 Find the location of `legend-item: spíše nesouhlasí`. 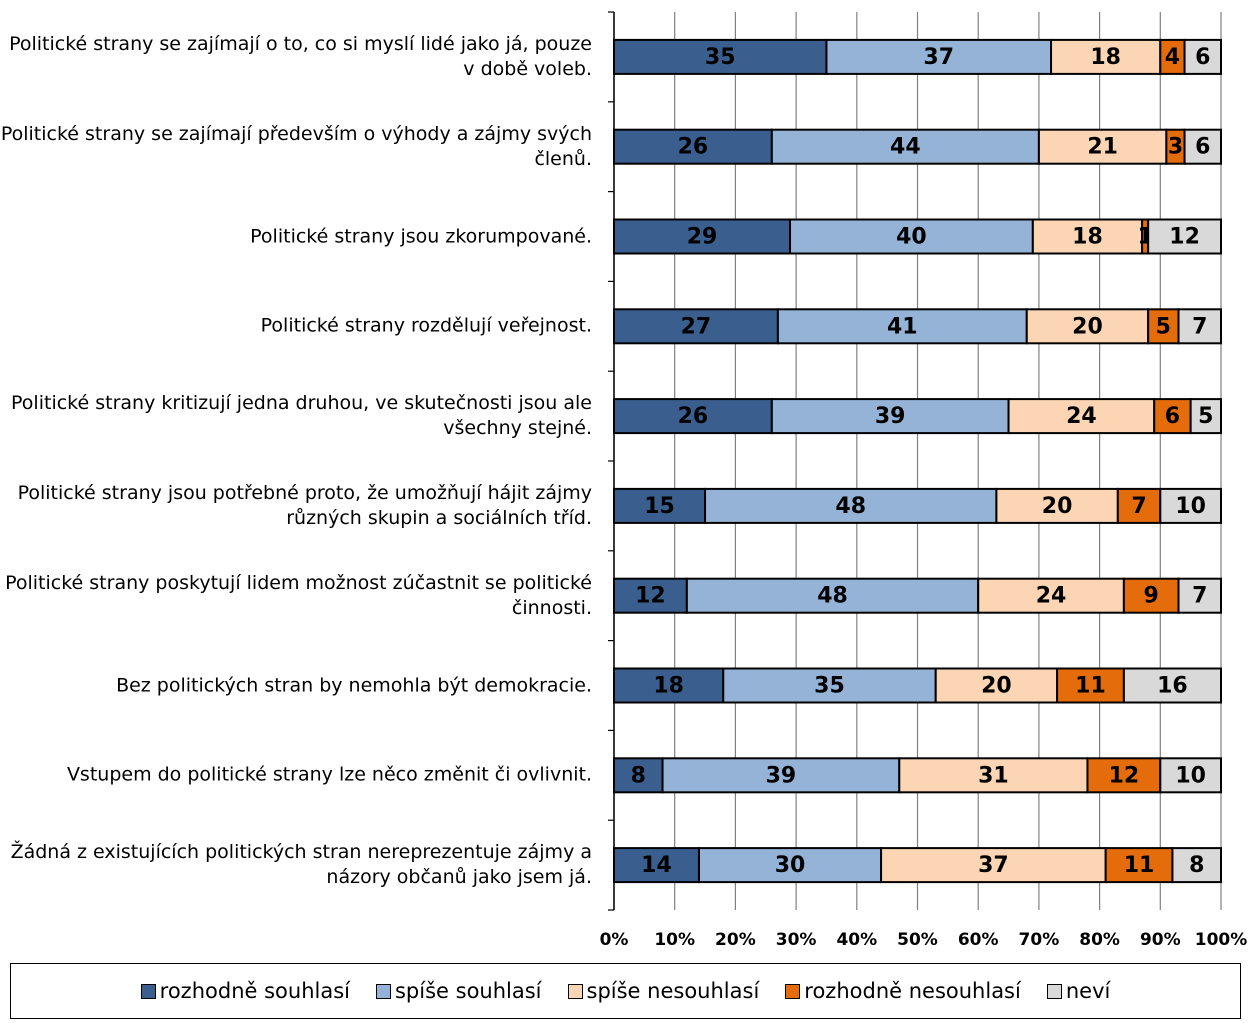

legend-item: spíše nesouhlasí is located at coordinates (663, 991).